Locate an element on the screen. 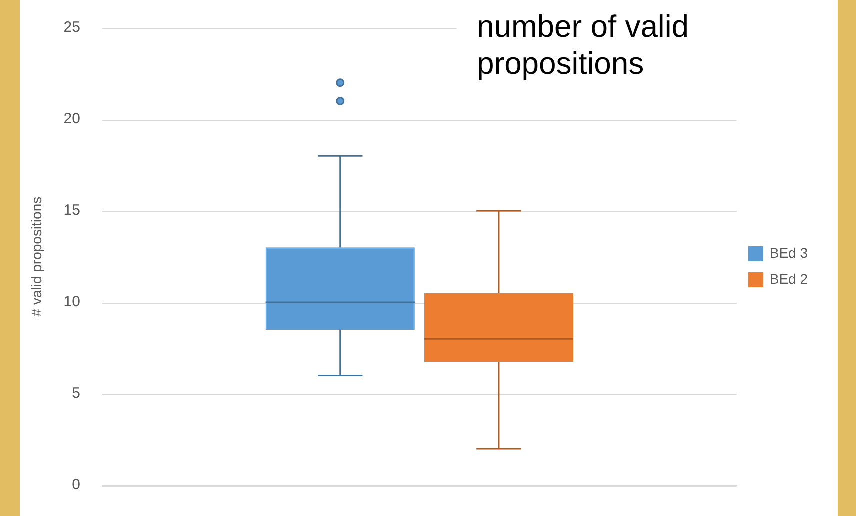 The height and width of the screenshot is (516, 856). y-tick-label: 10 is located at coordinates (72, 302).